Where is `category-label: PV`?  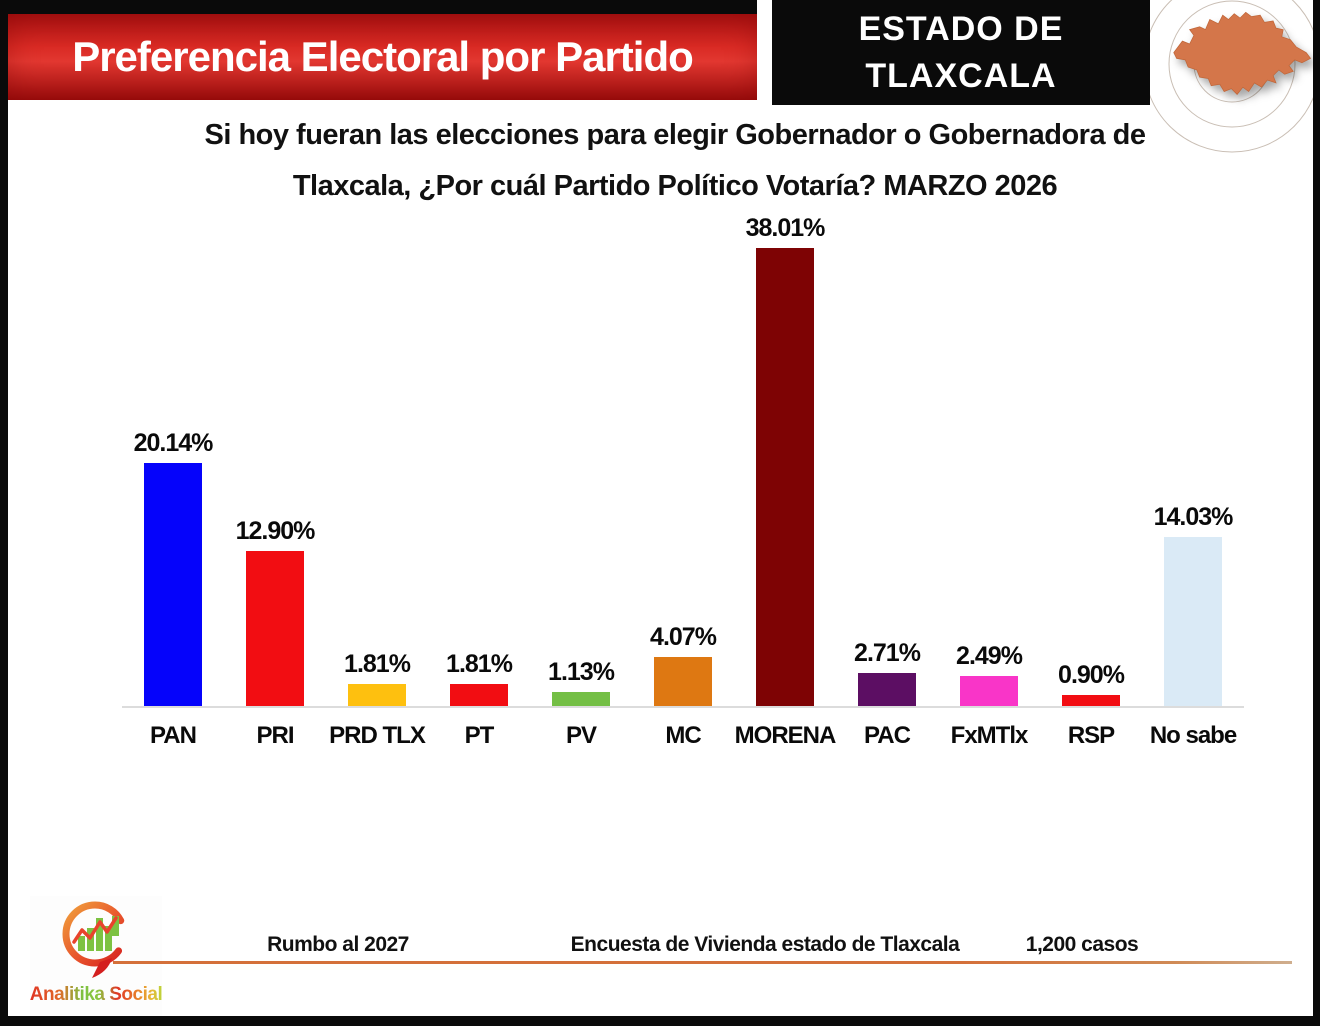
category-label: PV is located at coordinates (581, 735).